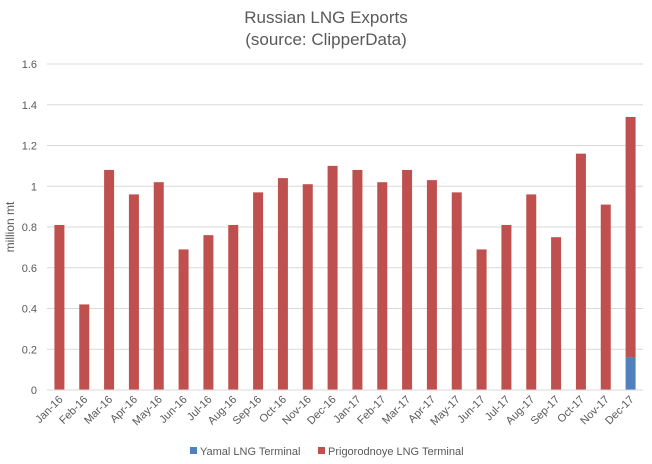 The image size is (652, 464). What do you see at coordinates (326, 39) in the screenshot?
I see `chart-subtitle: (source: ClipperData)` at bounding box center [326, 39].